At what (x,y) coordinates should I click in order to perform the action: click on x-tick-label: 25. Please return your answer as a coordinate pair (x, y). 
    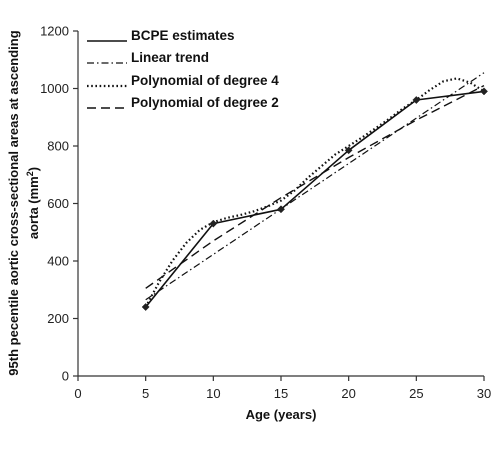
    Looking at the image, I should click on (416, 393).